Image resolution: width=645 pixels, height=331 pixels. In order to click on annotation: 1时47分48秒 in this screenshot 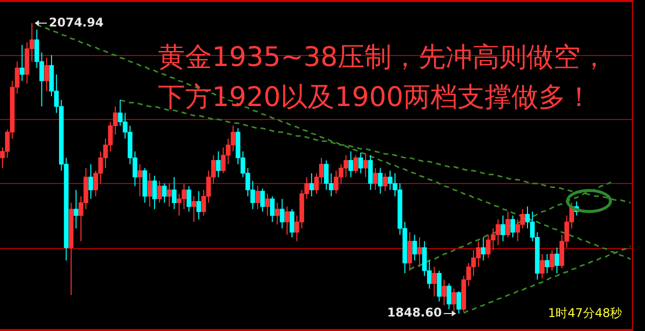, I will do `click(585, 313)`.